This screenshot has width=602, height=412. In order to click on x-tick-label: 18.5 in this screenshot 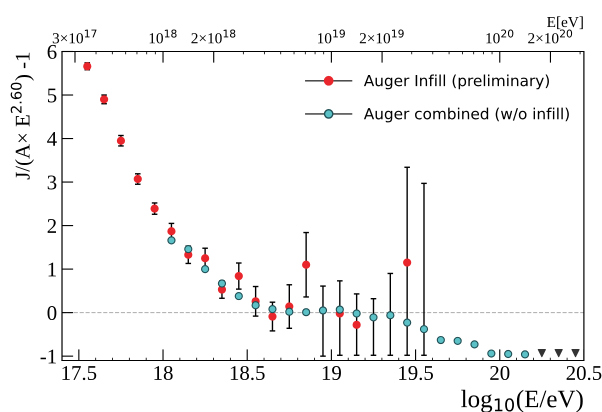, I will do `click(247, 373)`.